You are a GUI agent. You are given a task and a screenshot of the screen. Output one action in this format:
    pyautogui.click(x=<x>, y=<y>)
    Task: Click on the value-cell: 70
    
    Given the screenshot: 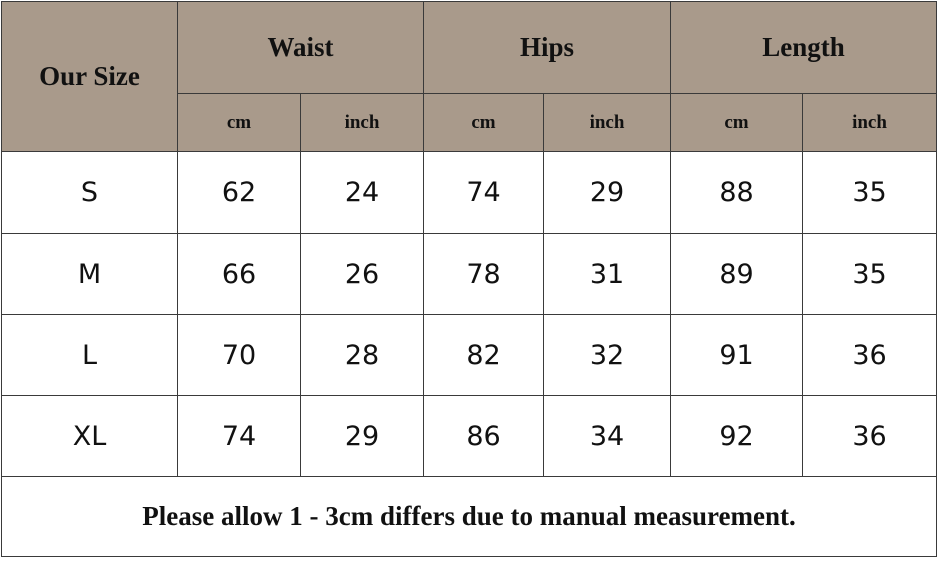 What is the action you would take?
    pyautogui.click(x=239, y=355)
    